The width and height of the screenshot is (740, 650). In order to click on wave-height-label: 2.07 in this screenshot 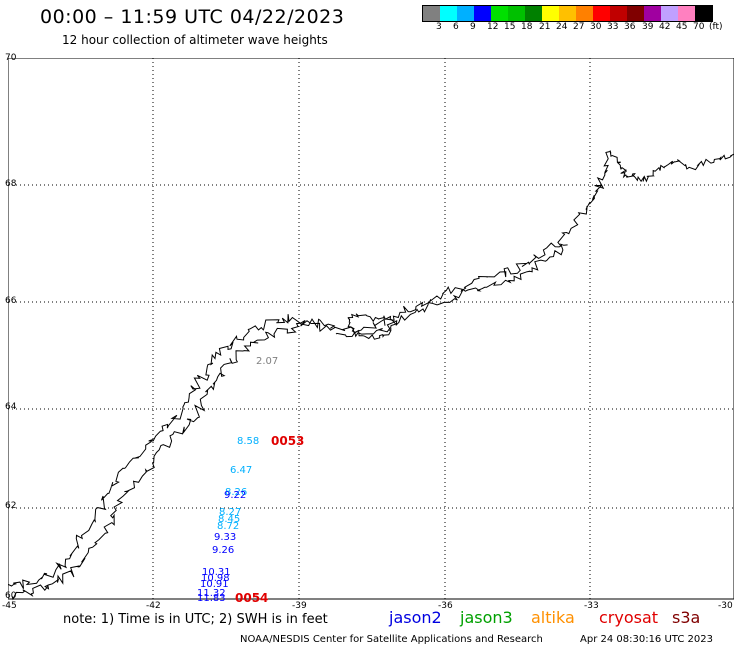, I will do `click(267, 361)`.